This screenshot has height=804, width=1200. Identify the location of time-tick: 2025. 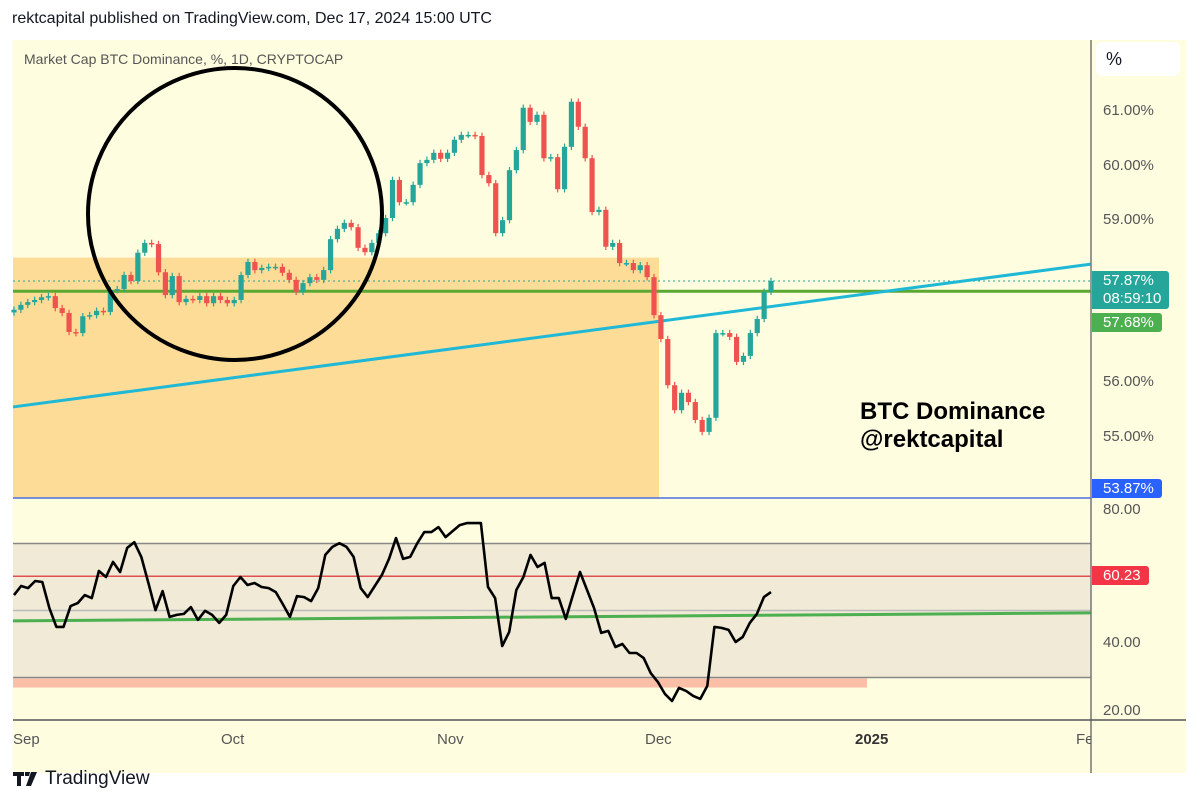
(872, 739).